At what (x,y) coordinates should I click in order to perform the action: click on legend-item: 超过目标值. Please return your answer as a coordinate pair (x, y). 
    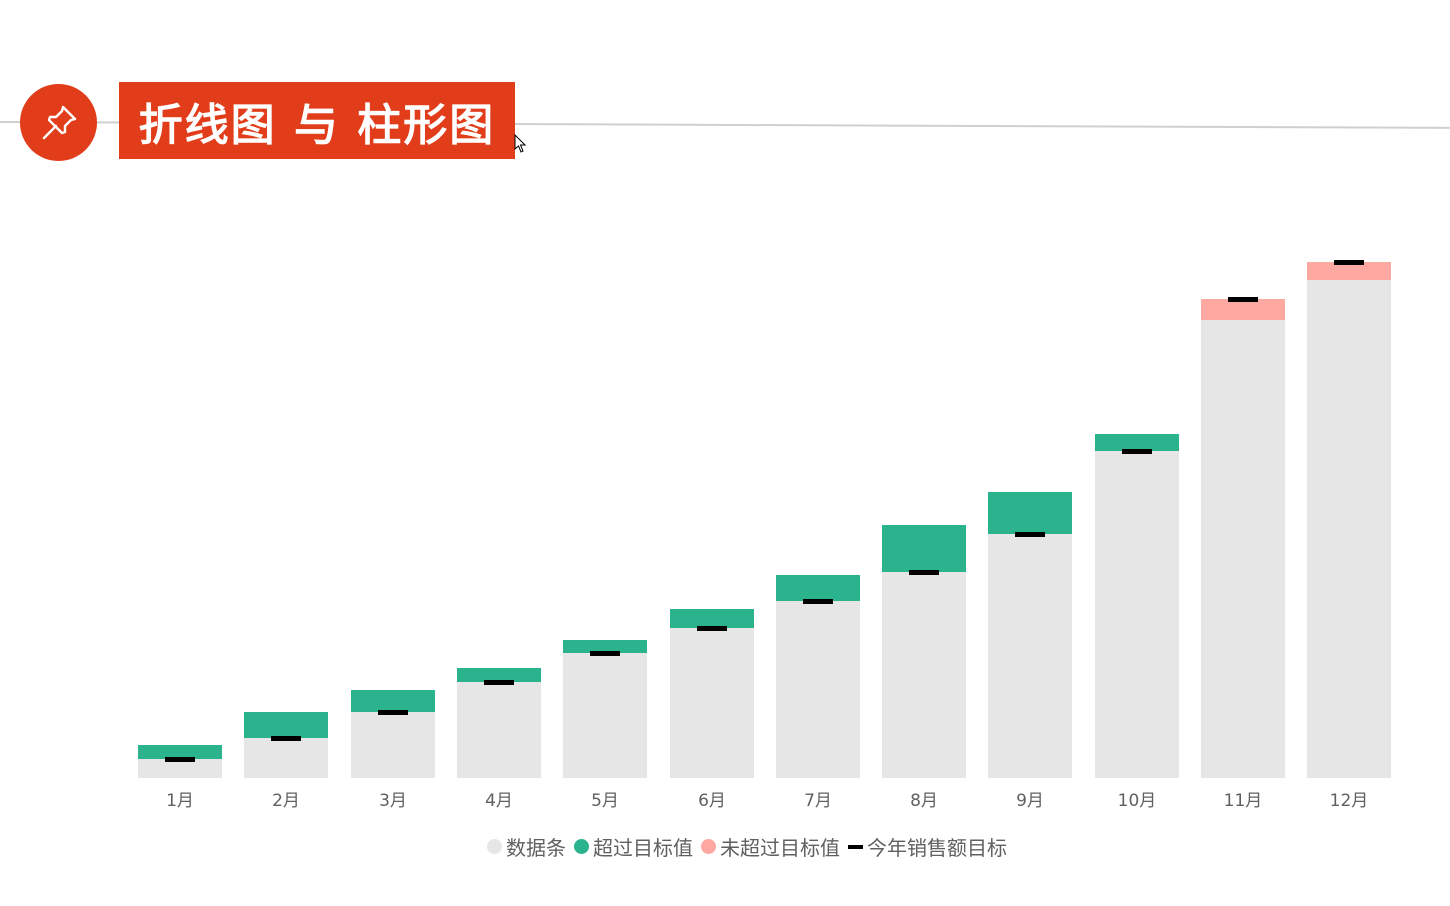
    Looking at the image, I should click on (633, 846).